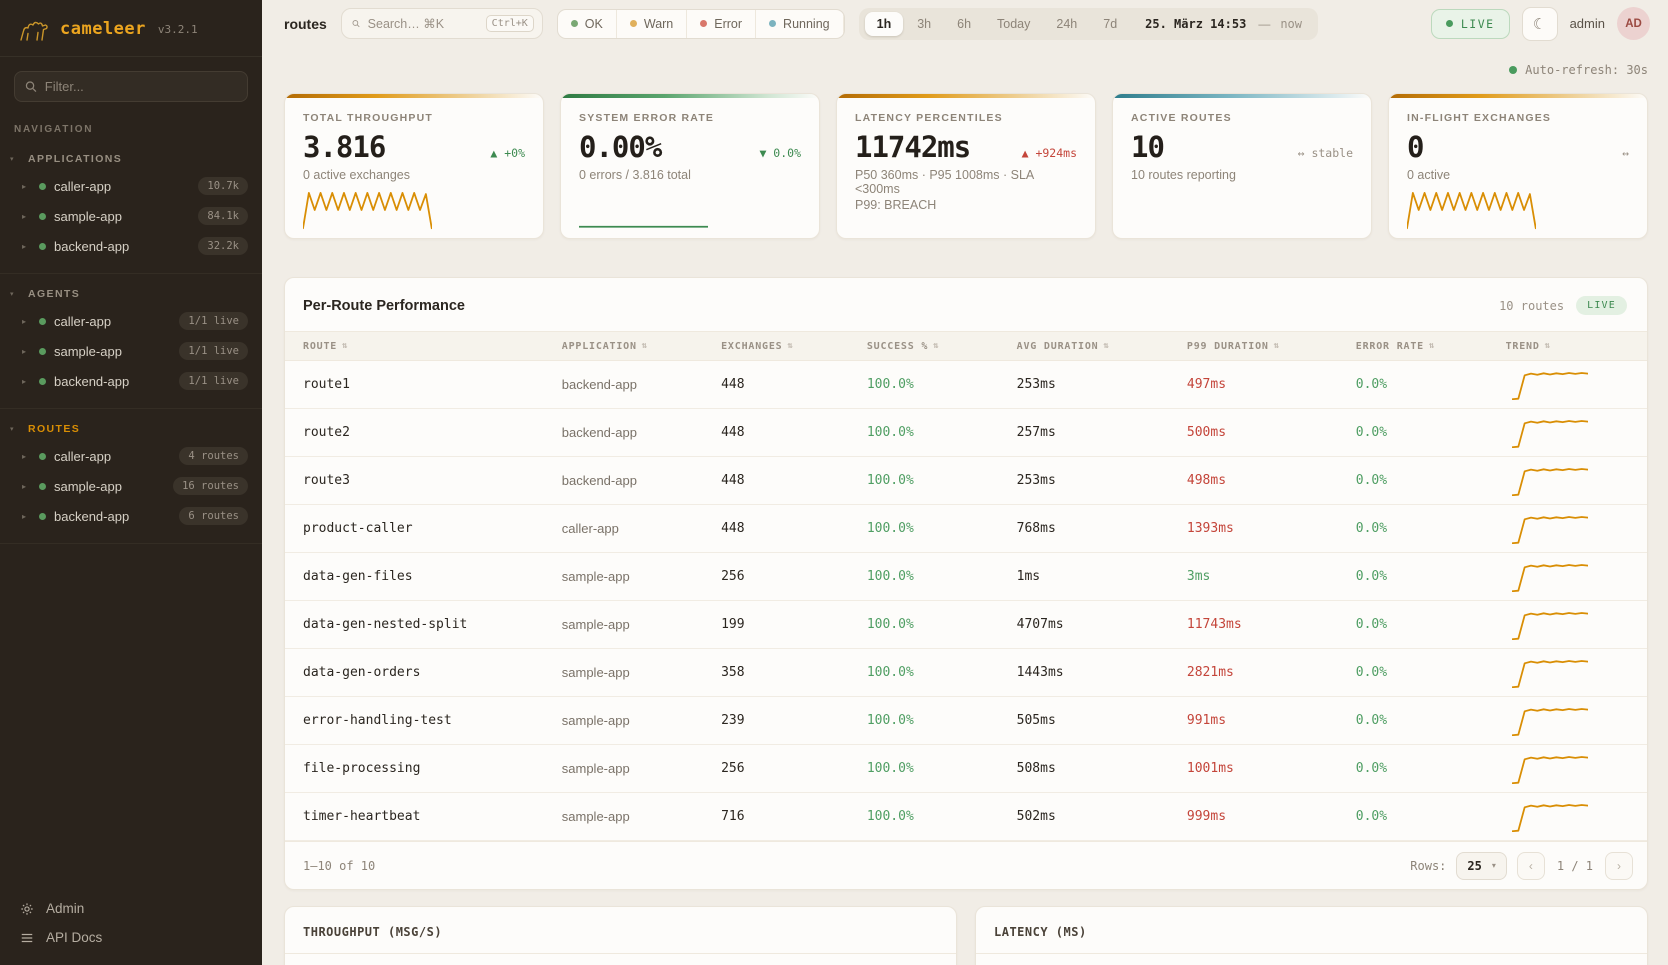 Image resolution: width=1668 pixels, height=965 pixels. I want to click on time-range-button: Today, so click(1013, 24).